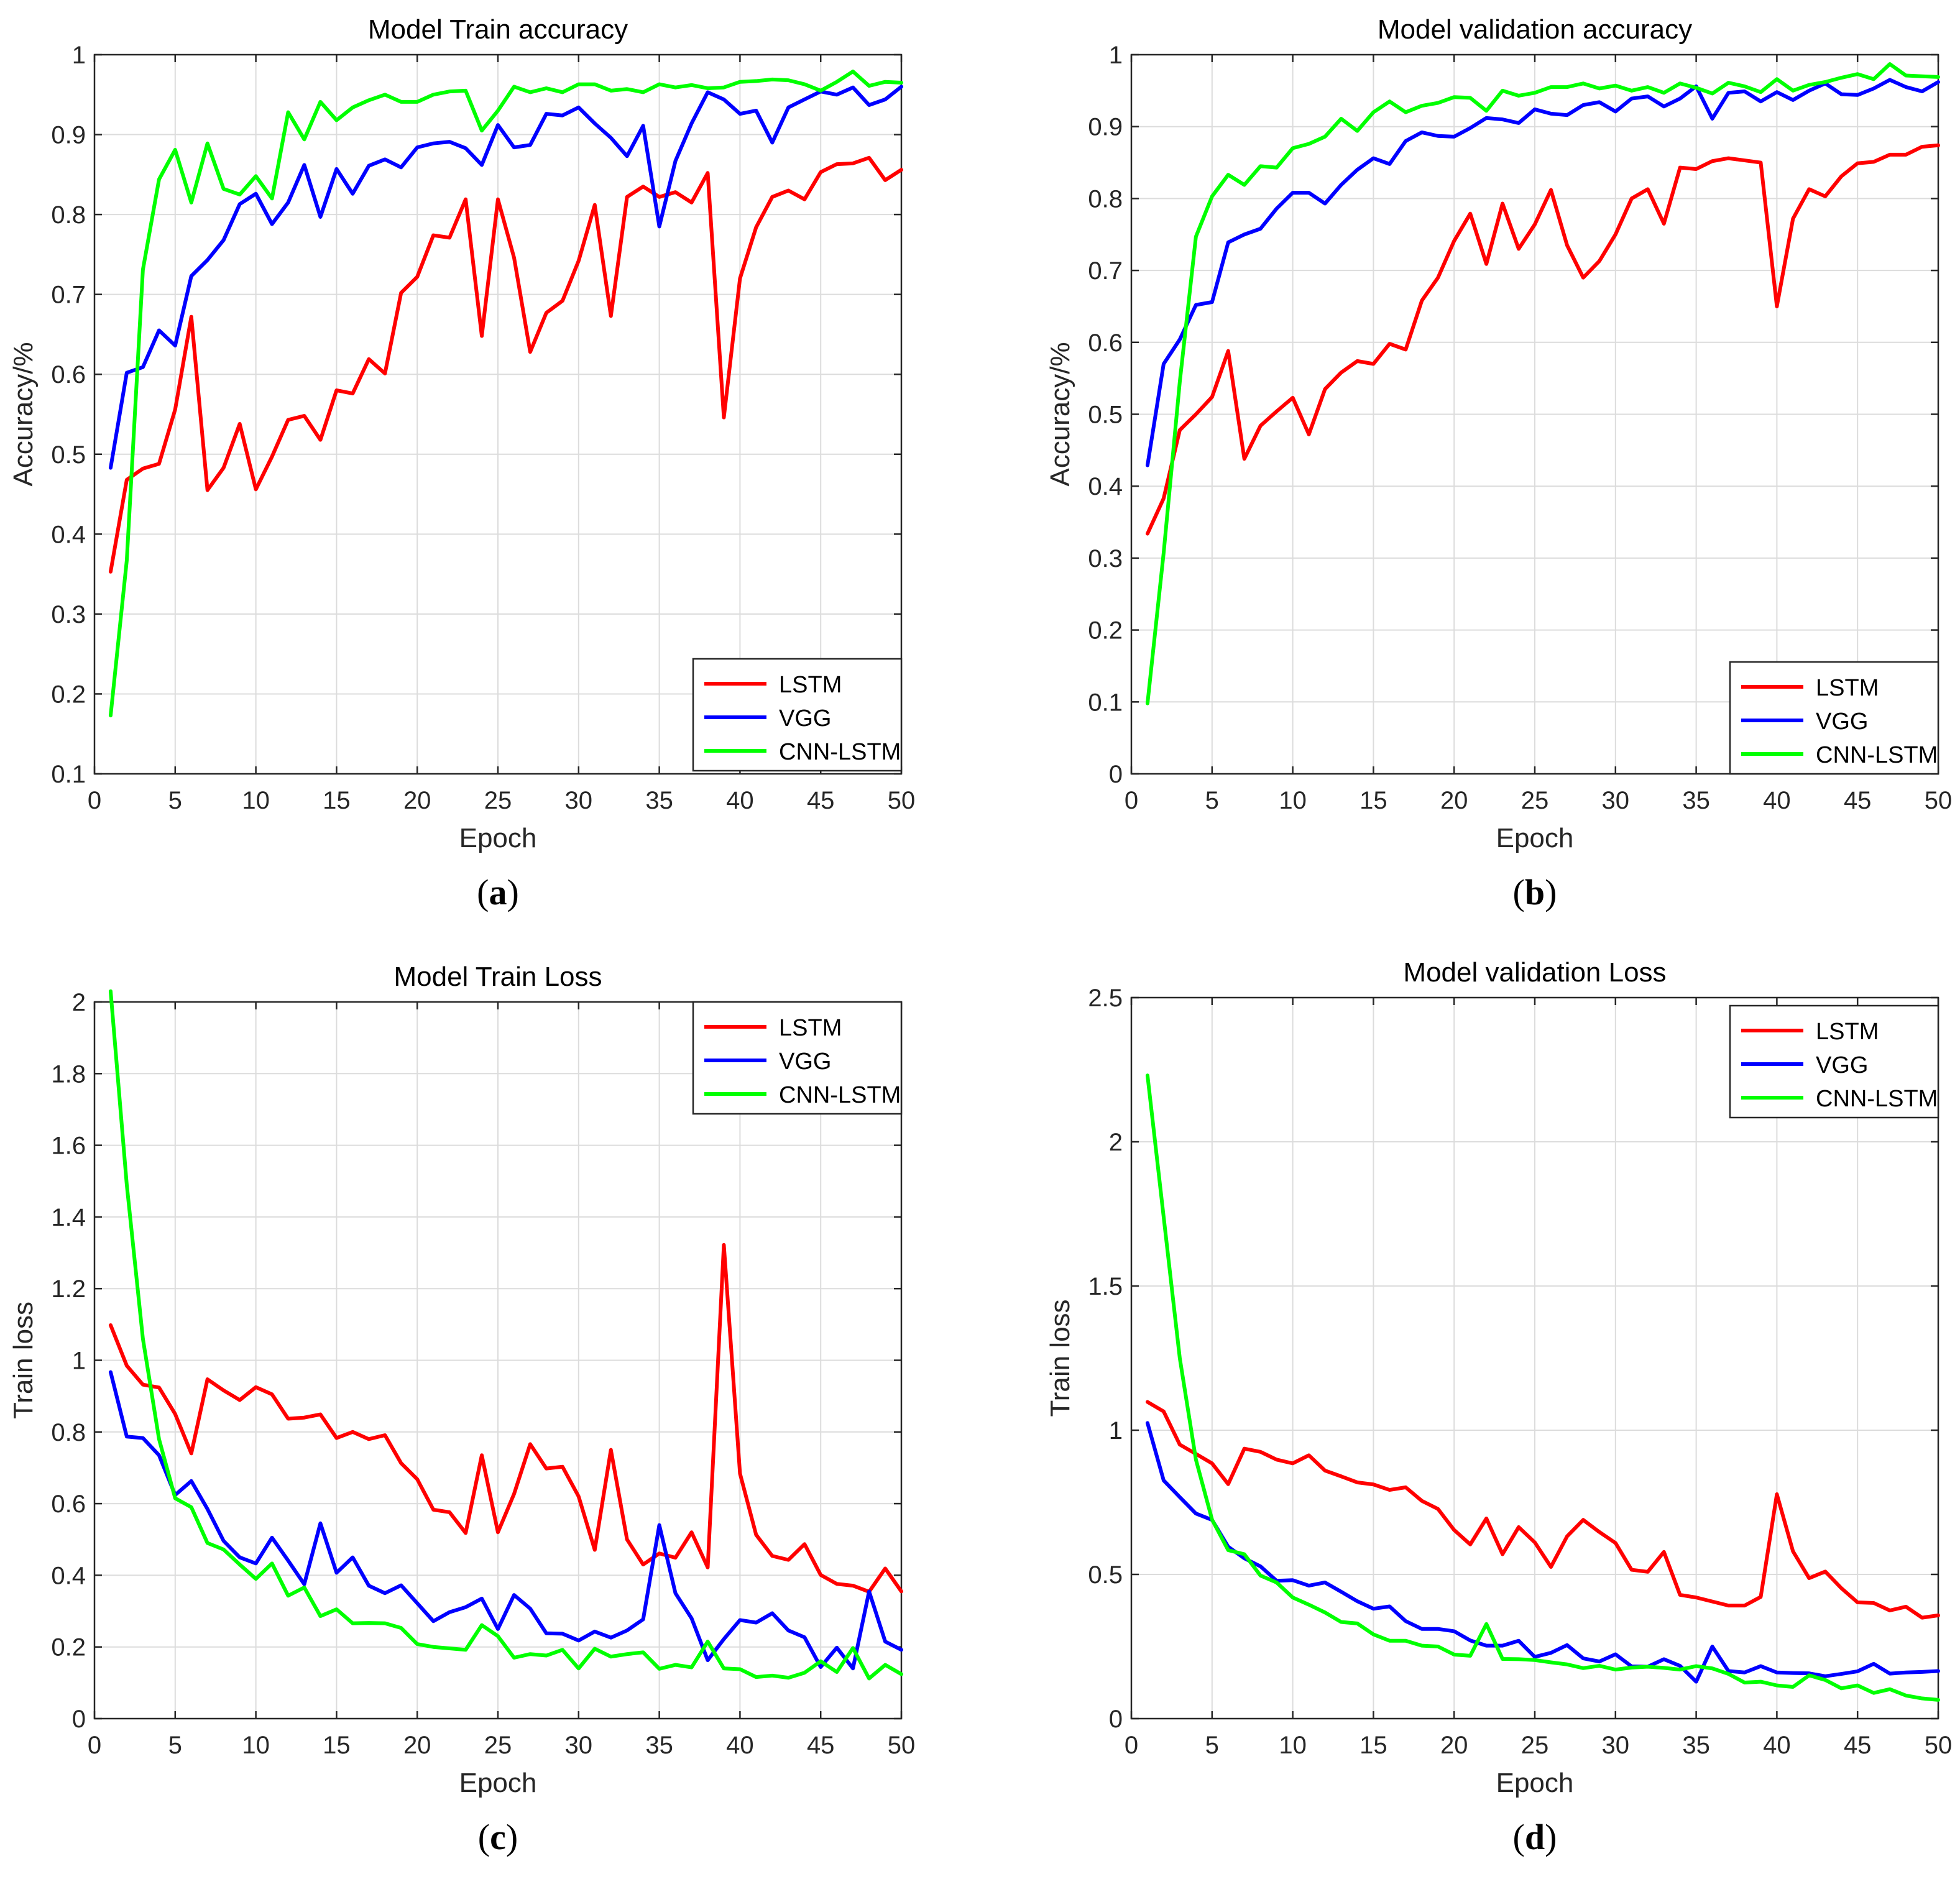  I want to click on y-tick-label: 1.8, so click(68, 1074).